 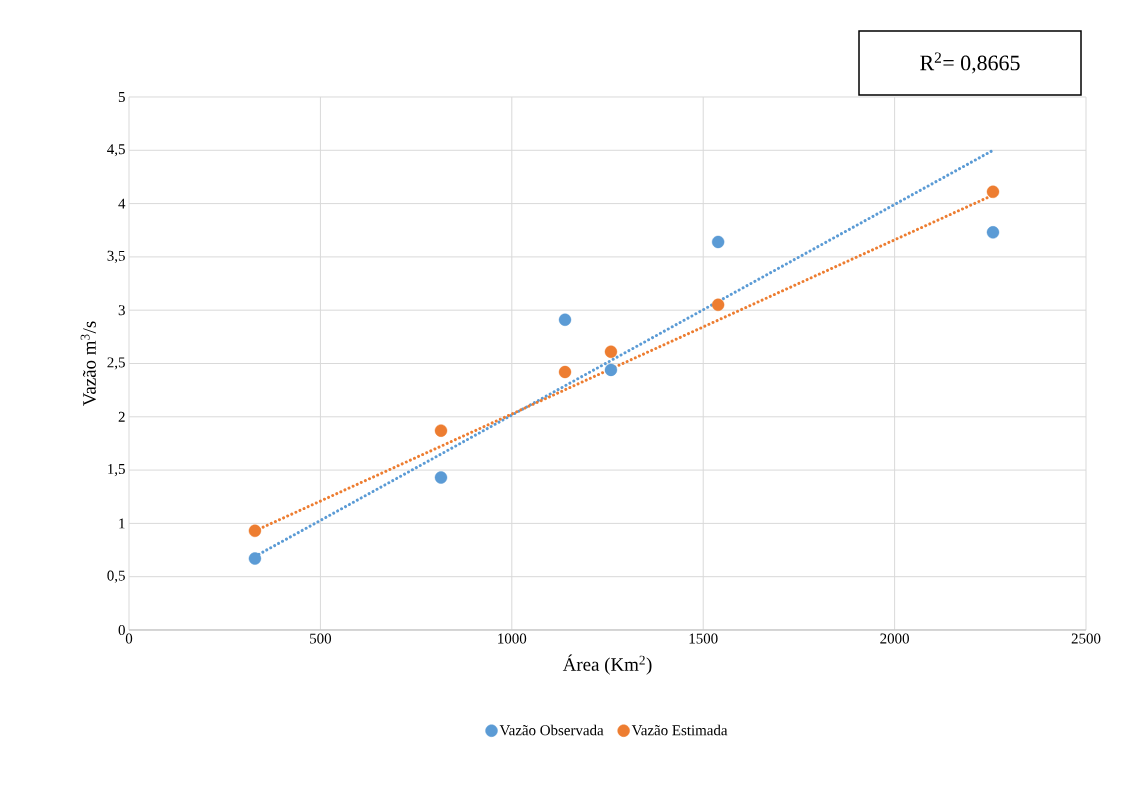 What do you see at coordinates (121, 416) in the screenshot?
I see `y-tick-label: 2` at bounding box center [121, 416].